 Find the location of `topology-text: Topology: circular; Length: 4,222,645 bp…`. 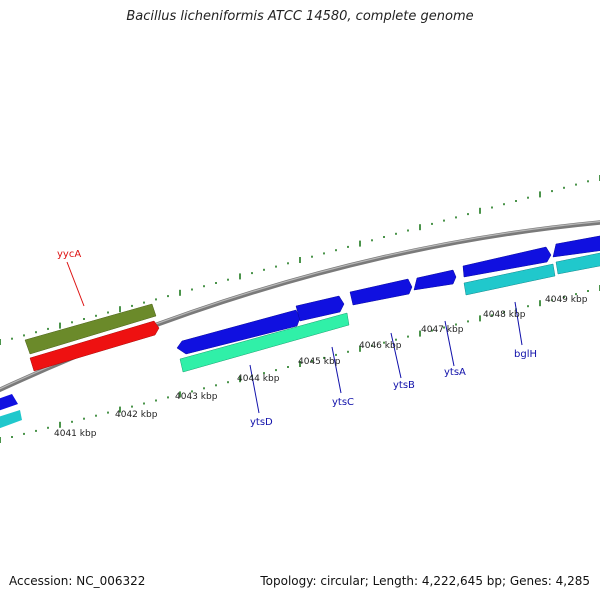

topology-text: Topology: circular; Length: 4,222,645 bp… is located at coordinates (425, 581).